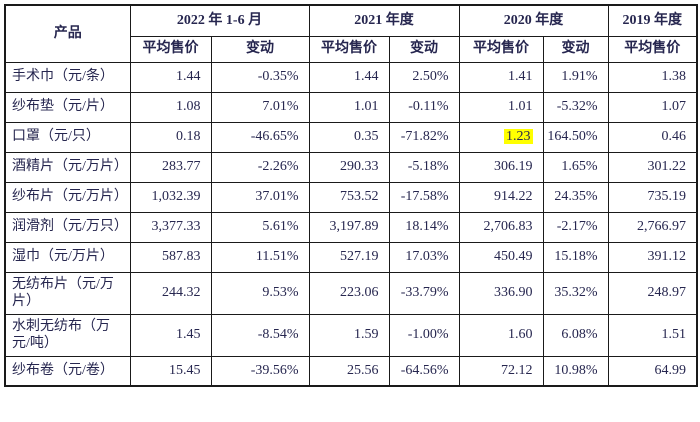 The width and height of the screenshot is (700, 422). I want to click on product-label: 无纺布片（元/万片）, so click(67, 293).